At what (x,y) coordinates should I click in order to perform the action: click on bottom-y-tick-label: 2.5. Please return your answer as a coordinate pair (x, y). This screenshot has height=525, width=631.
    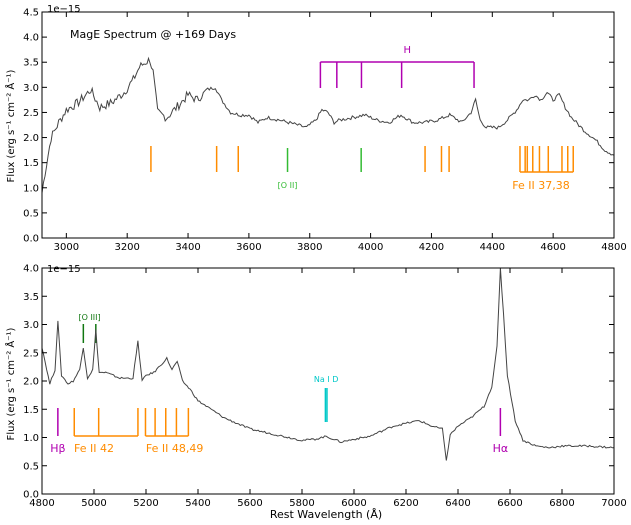
    Looking at the image, I should click on (31, 353).